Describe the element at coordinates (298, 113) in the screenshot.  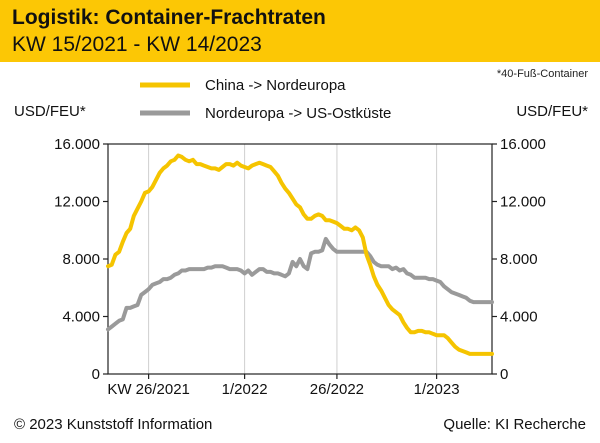
I see `legend-label: Nordeuropa -> US-Ostküste` at that location.